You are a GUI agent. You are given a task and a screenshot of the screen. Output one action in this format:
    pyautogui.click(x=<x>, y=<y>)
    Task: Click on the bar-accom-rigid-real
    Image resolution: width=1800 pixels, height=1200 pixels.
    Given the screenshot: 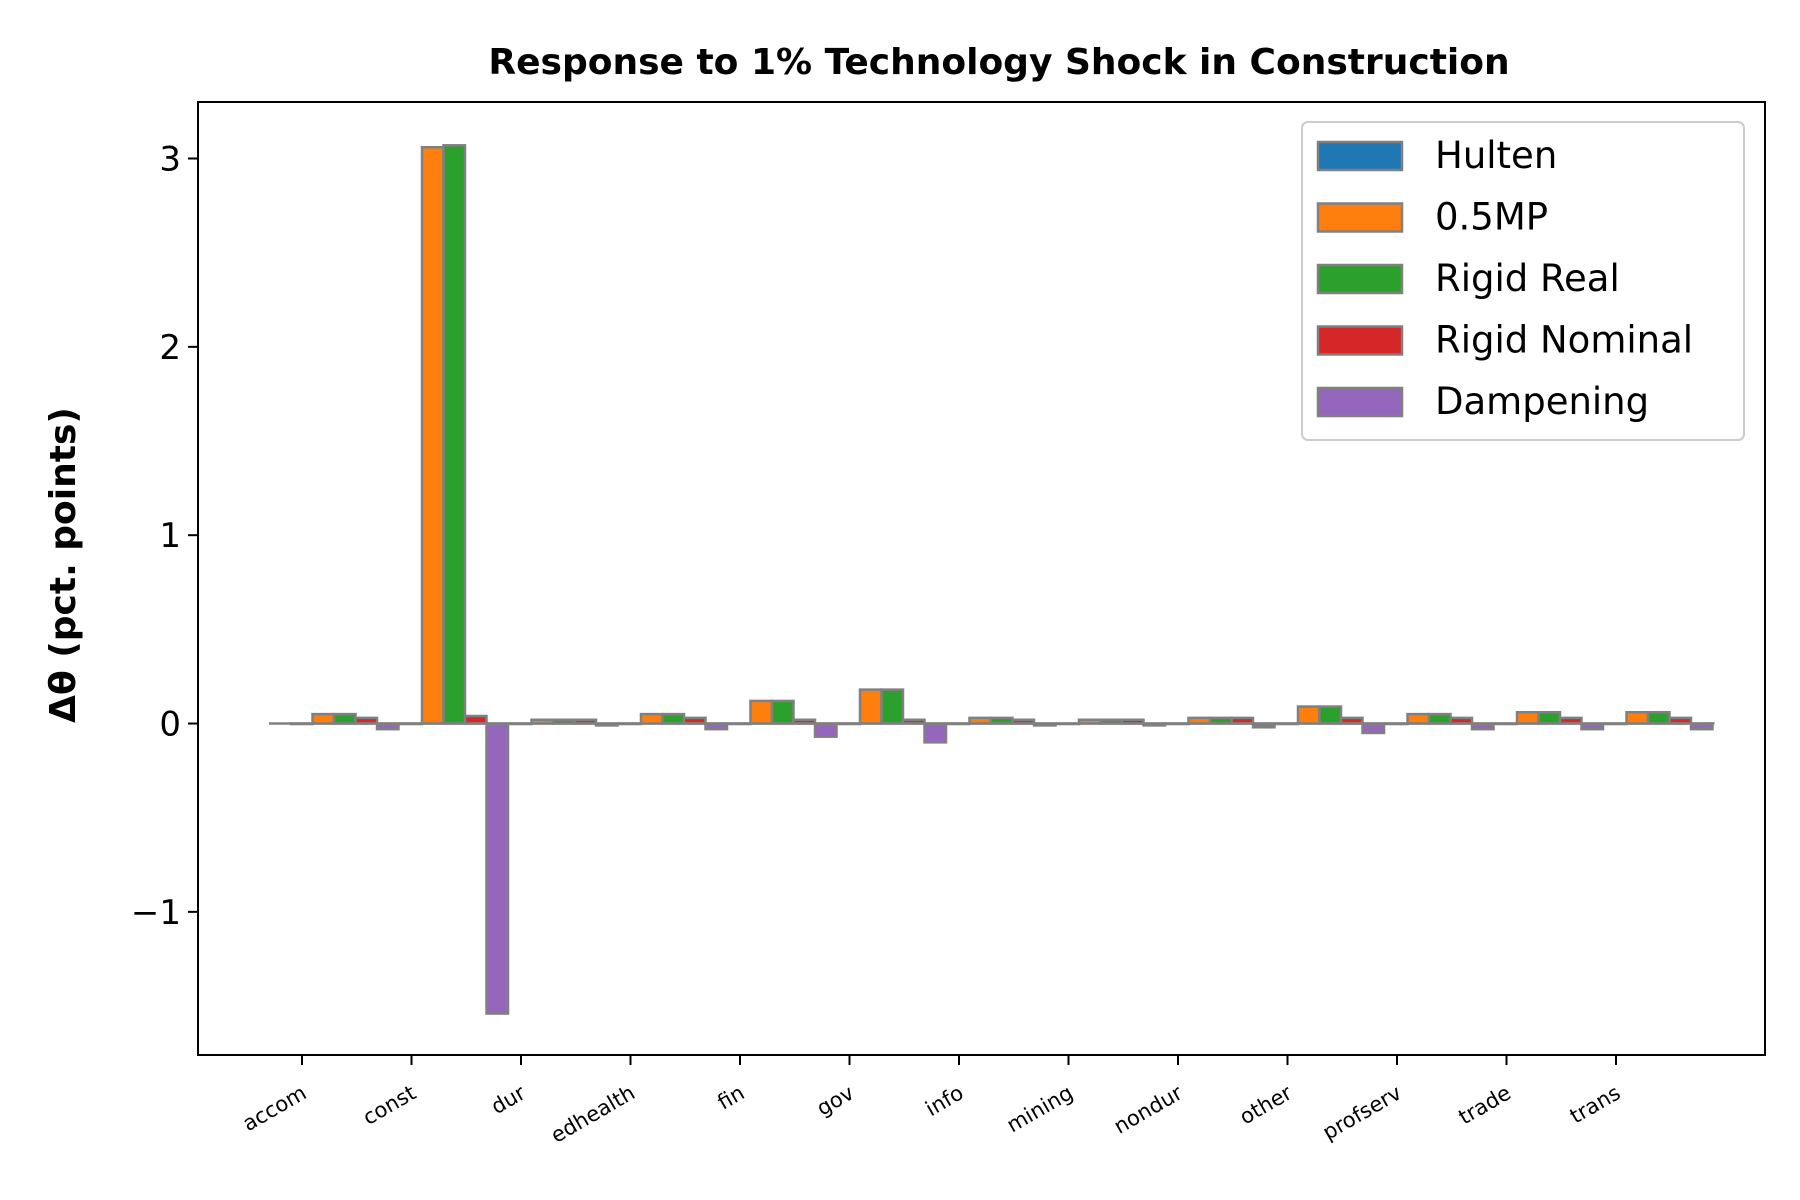 What is the action you would take?
    pyautogui.click(x=344, y=718)
    